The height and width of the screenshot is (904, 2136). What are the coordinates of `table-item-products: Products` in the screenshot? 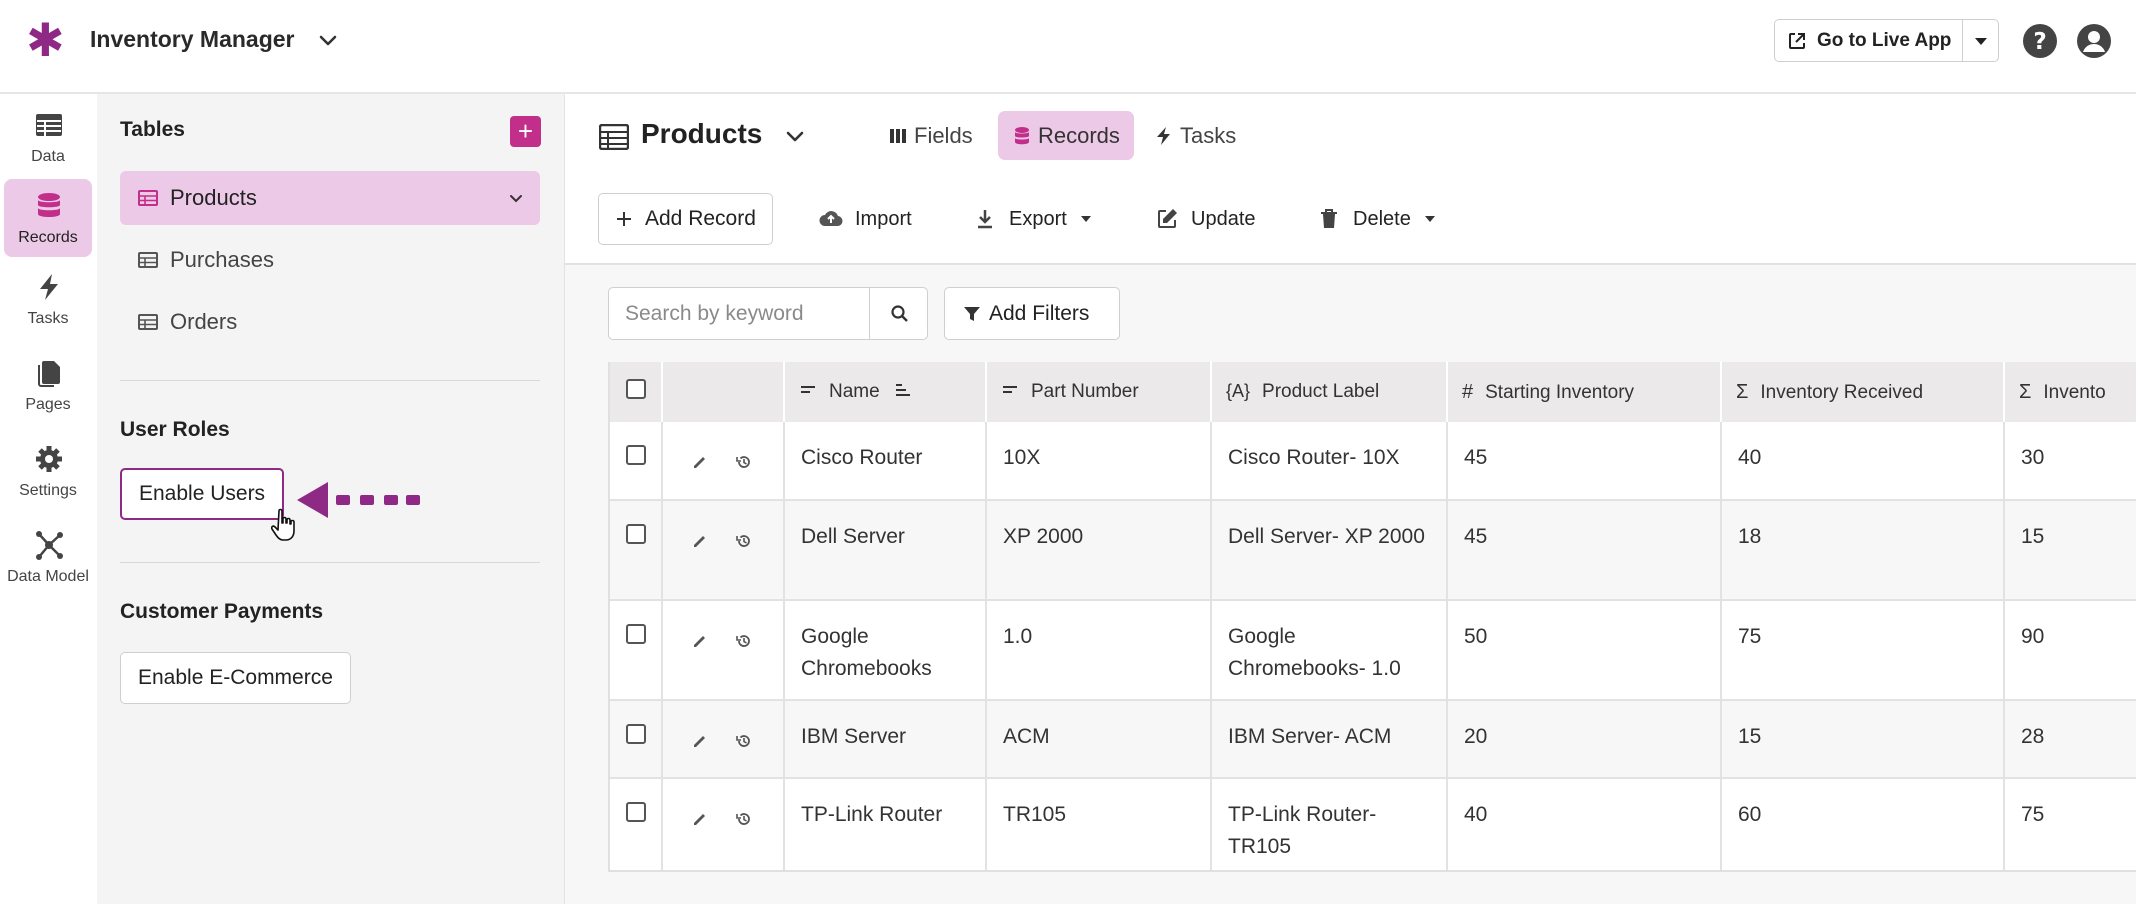 It's located at (330, 198).